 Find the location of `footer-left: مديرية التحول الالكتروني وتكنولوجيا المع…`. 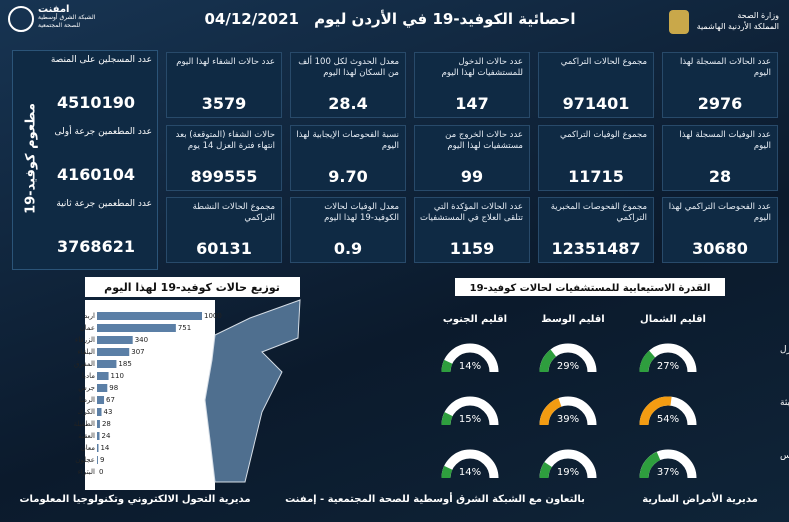

footer-left: مديرية التحول الالكتروني وتكنولوجيا المع… is located at coordinates (135, 499).